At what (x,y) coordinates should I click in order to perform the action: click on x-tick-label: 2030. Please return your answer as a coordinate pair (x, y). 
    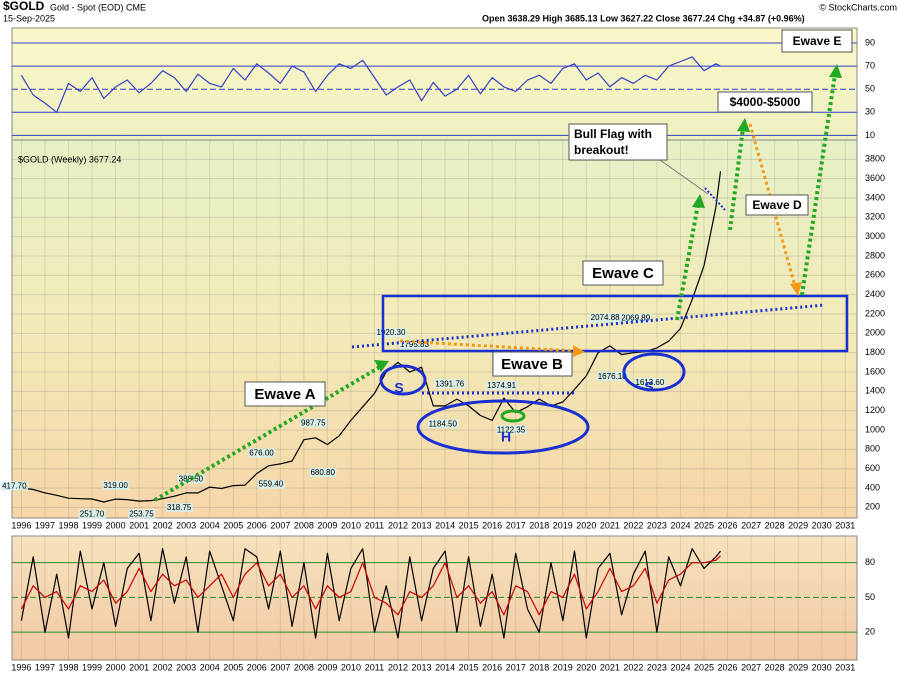
    Looking at the image, I should click on (822, 667).